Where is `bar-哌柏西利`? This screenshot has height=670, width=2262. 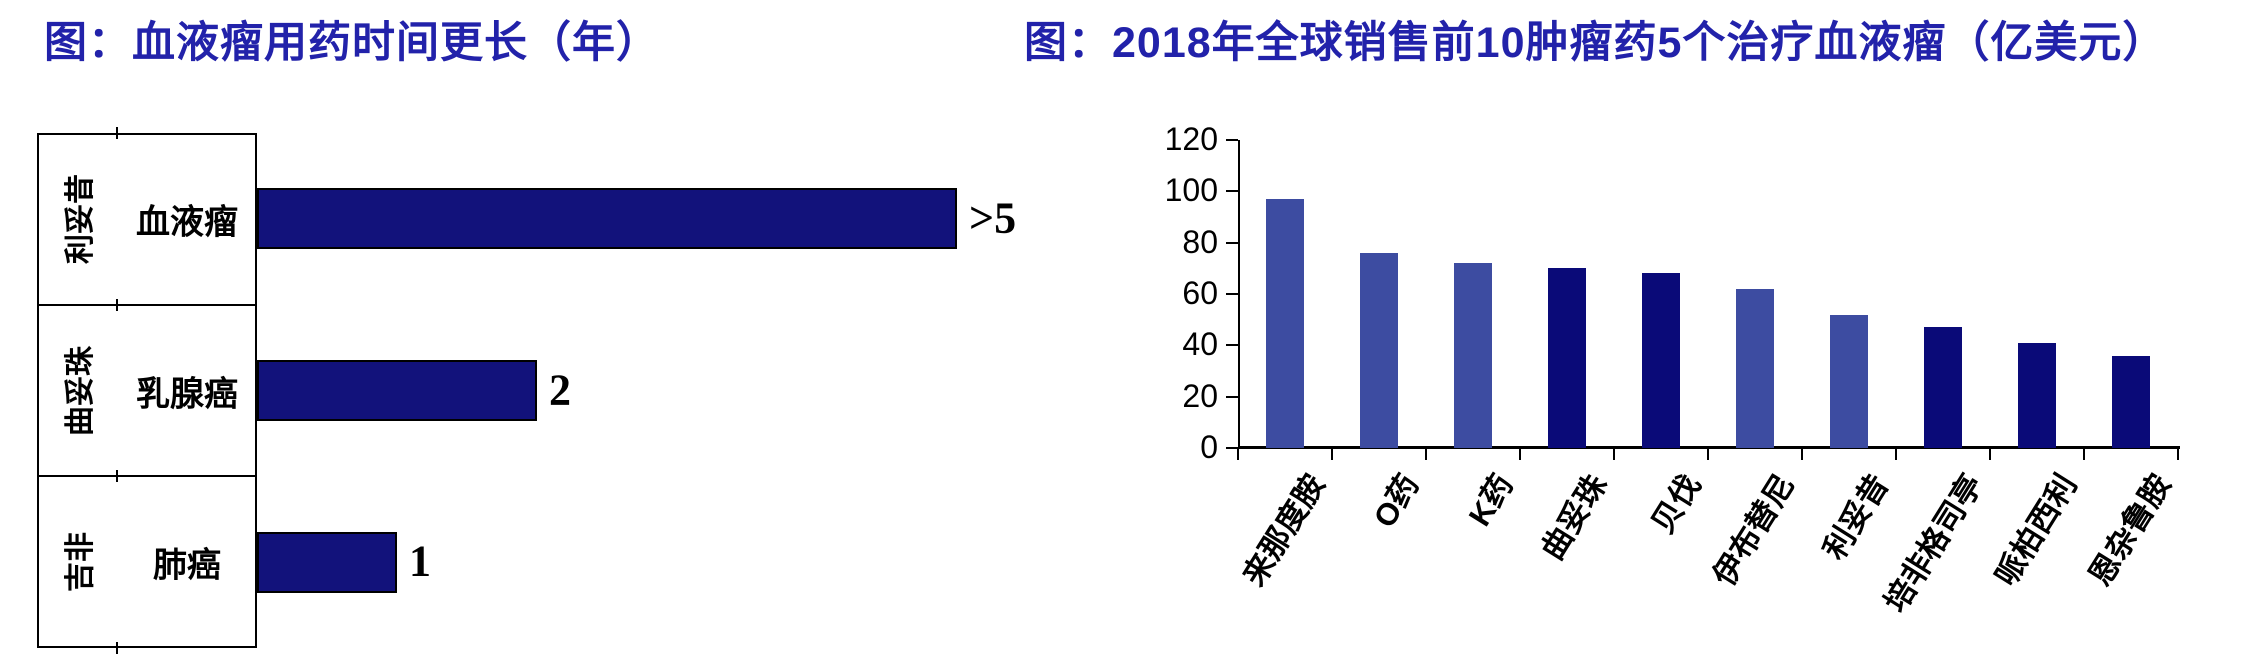 bar-哌柏西利 is located at coordinates (2037, 395).